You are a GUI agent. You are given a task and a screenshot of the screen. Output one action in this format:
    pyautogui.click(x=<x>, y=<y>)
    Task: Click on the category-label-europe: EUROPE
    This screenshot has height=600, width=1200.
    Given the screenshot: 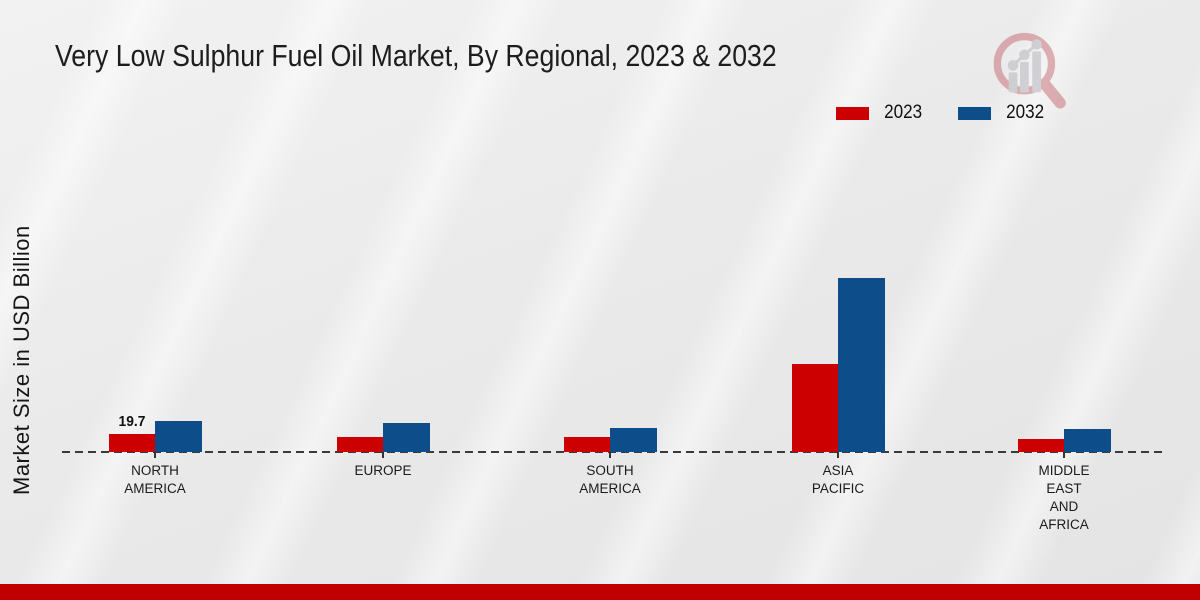 What is the action you would take?
    pyautogui.click(x=383, y=470)
    